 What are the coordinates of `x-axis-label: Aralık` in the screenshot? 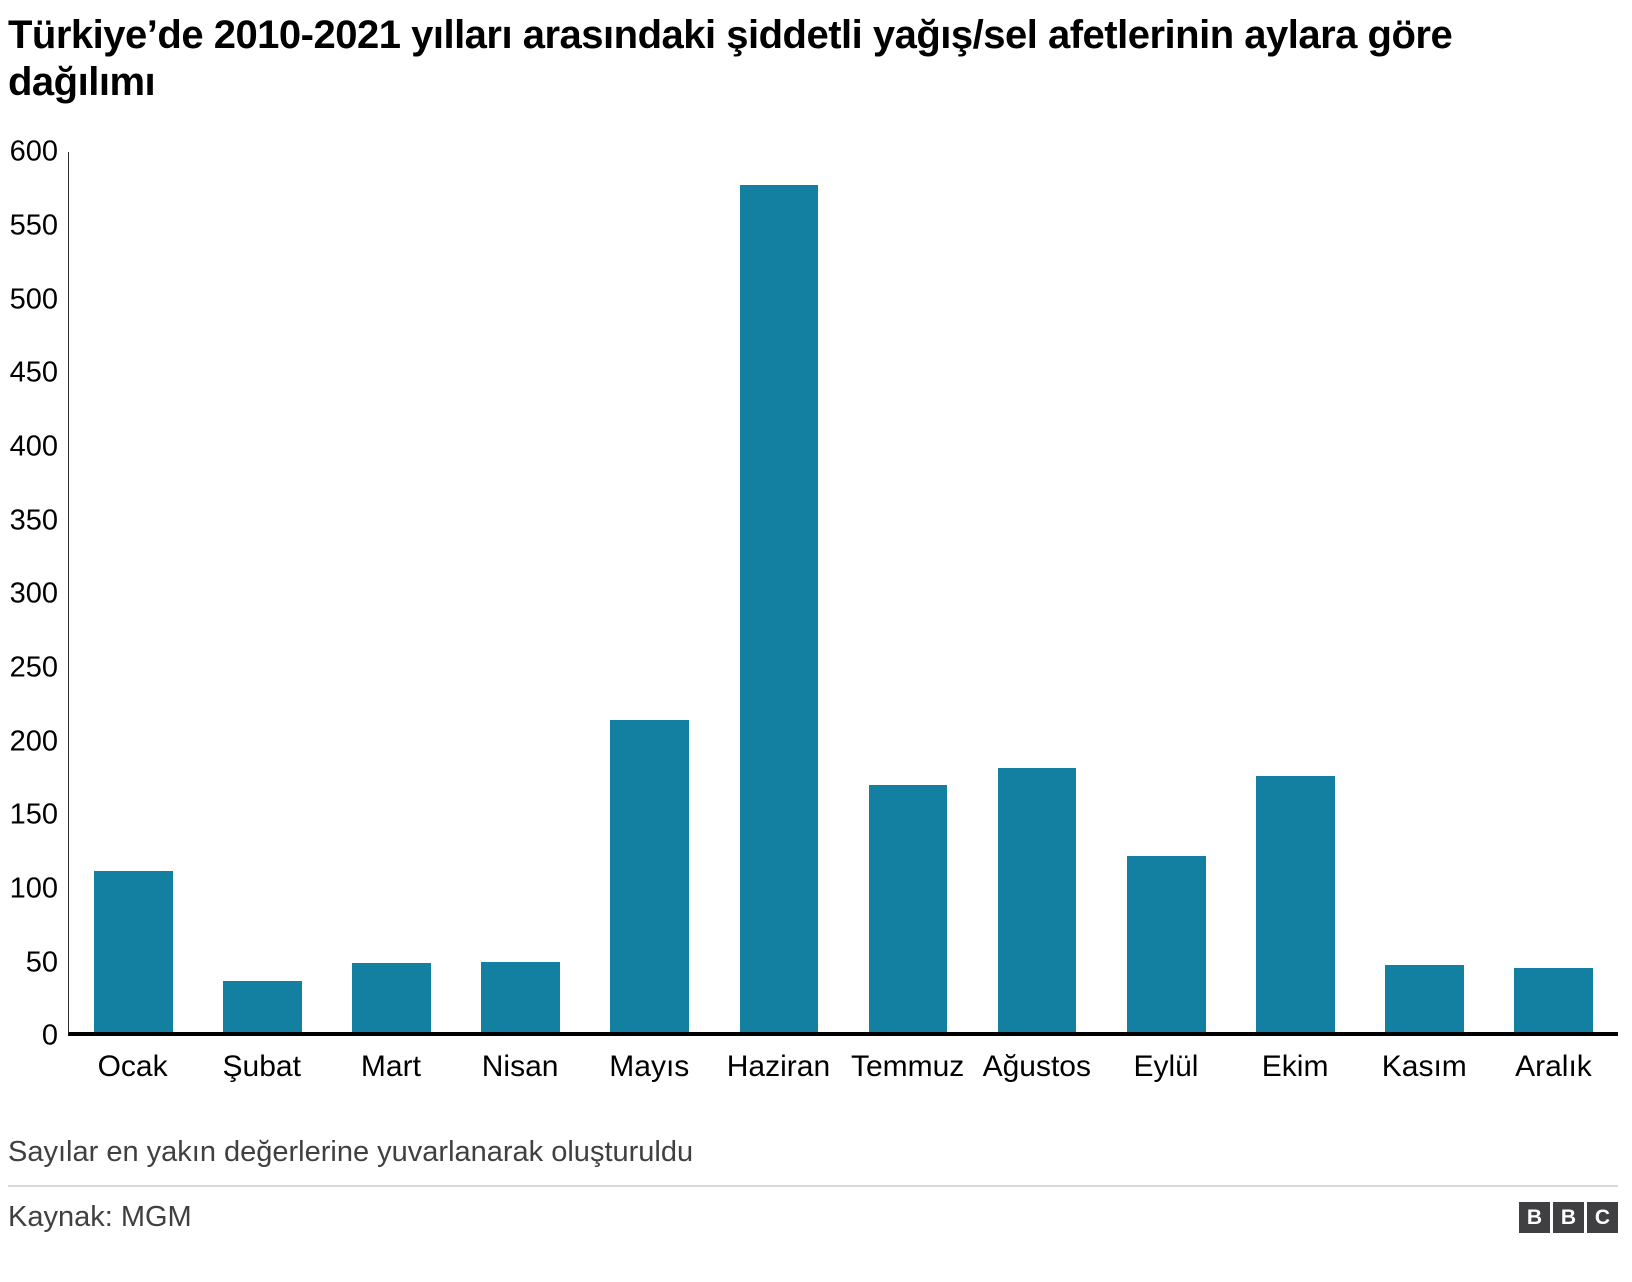 It's located at (1553, 1067).